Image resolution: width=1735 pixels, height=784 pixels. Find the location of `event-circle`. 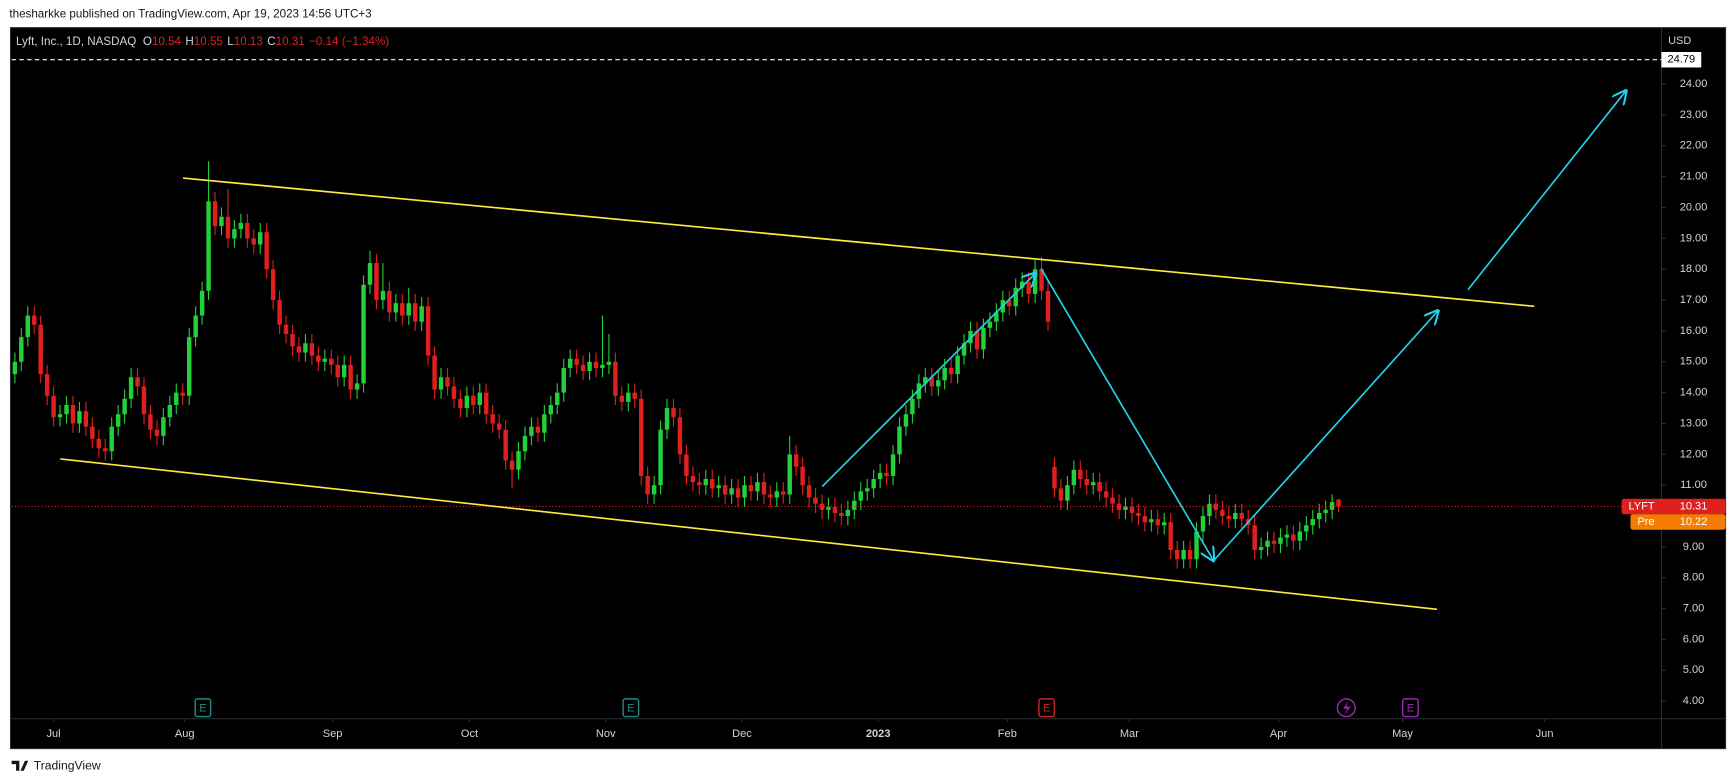

event-circle is located at coordinates (1346, 708).